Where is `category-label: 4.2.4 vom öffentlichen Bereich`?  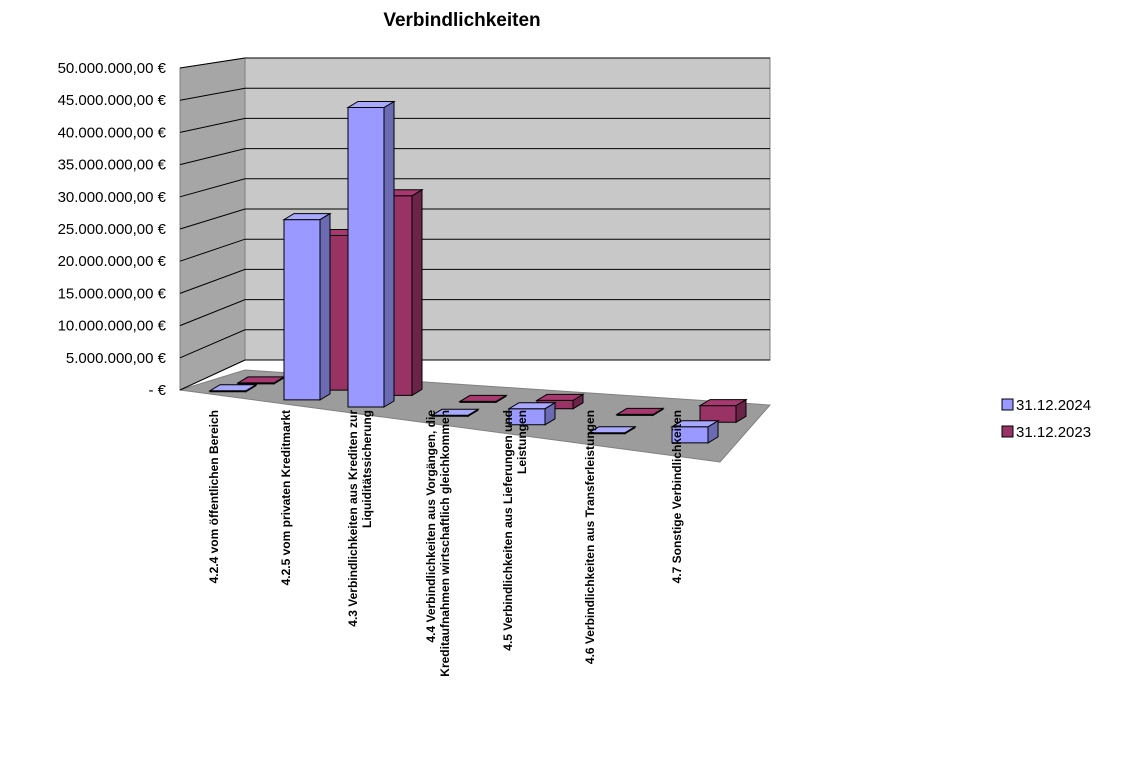
category-label: 4.2.4 vom öffentlichen Bereich is located at coordinates (214, 496).